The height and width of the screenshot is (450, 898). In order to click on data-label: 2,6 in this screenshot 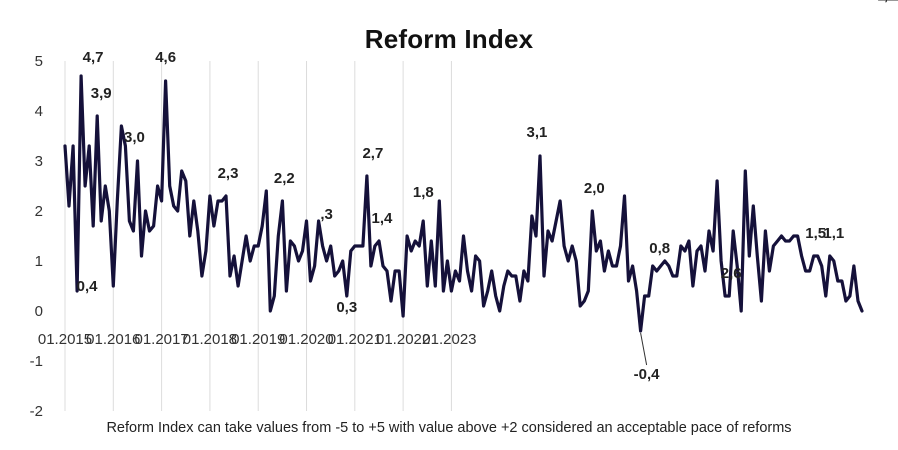, I will do `click(731, 273)`.